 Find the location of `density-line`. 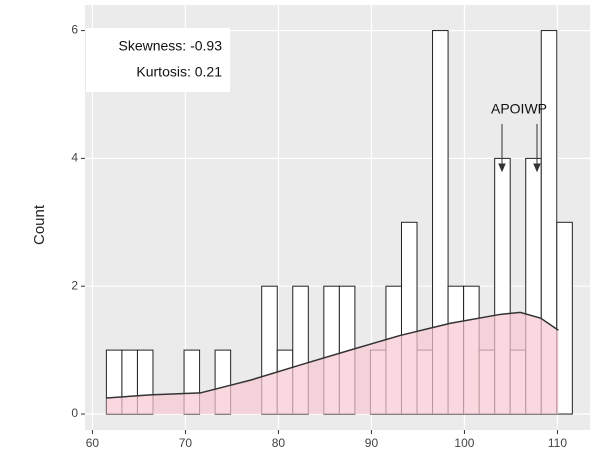

density-line is located at coordinates (332, 355).